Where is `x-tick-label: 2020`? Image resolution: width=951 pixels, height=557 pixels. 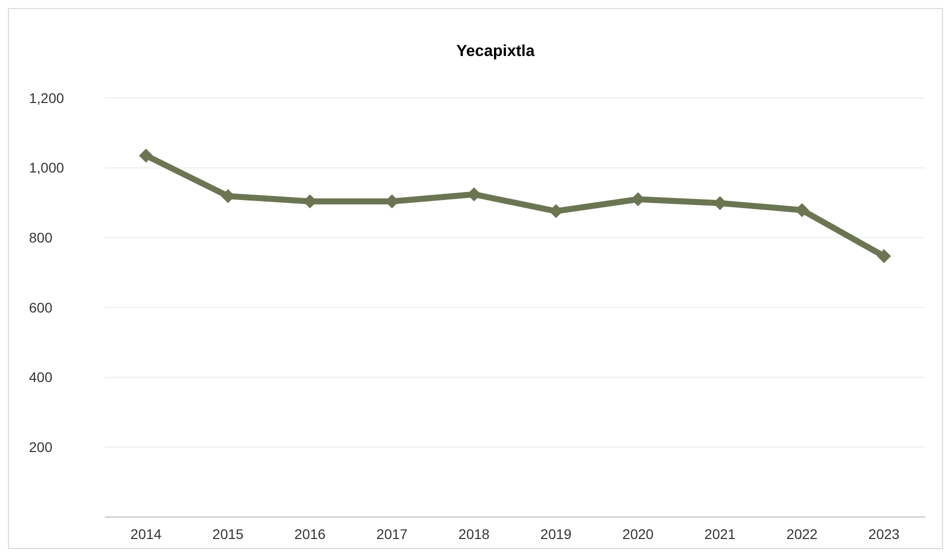
x-tick-label: 2020 is located at coordinates (638, 534).